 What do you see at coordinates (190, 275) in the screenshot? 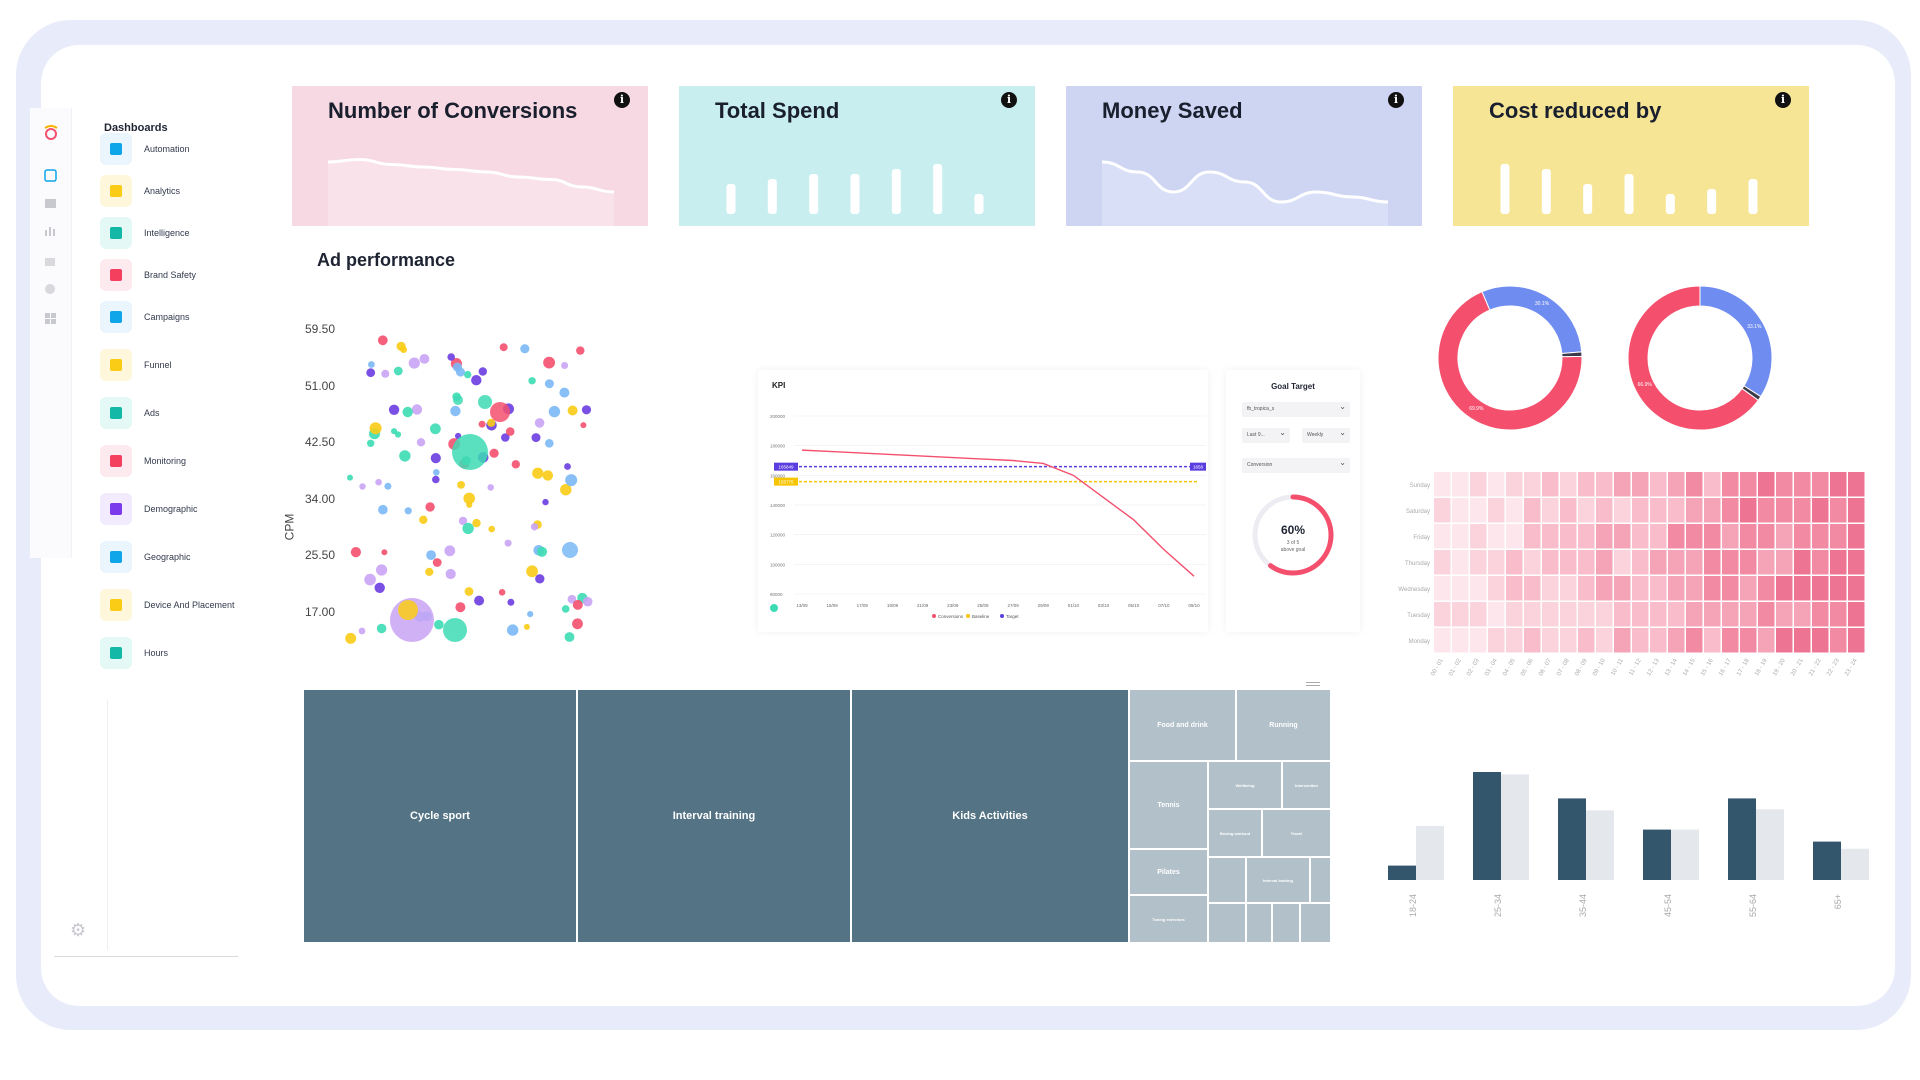
I see `sidebar-item-brand-safety: Brand Safety` at bounding box center [190, 275].